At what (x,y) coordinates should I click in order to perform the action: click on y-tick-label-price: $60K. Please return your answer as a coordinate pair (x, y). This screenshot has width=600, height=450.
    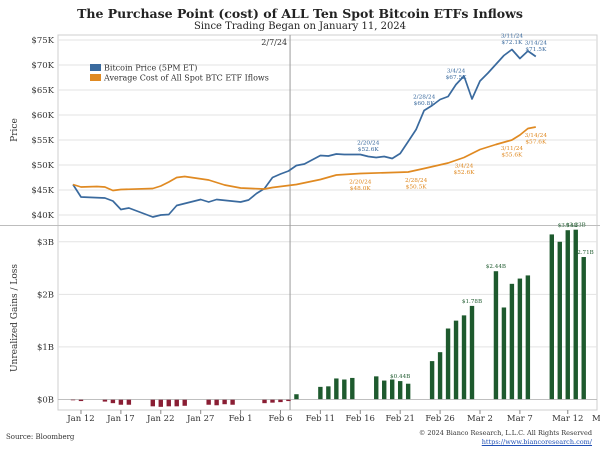
    Looking at the image, I should click on (42, 116).